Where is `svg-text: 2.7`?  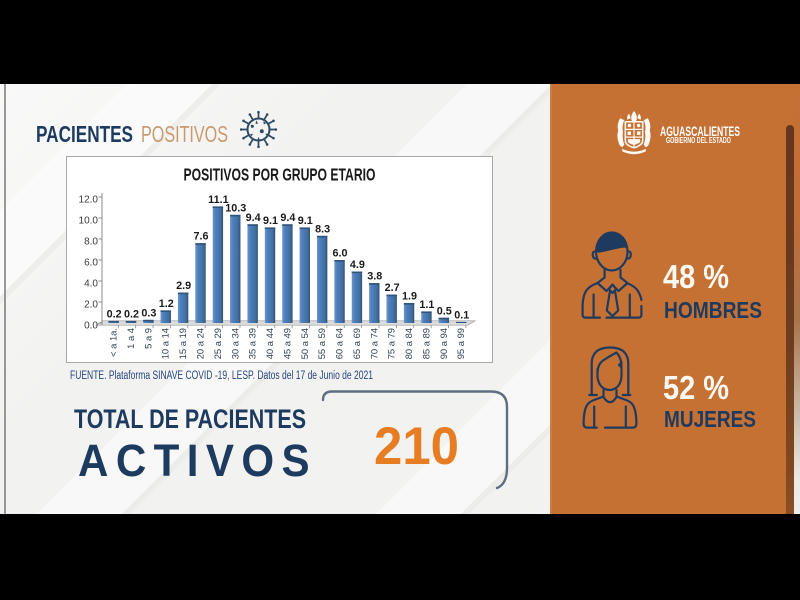 svg-text: 2.7 is located at coordinates (392, 288).